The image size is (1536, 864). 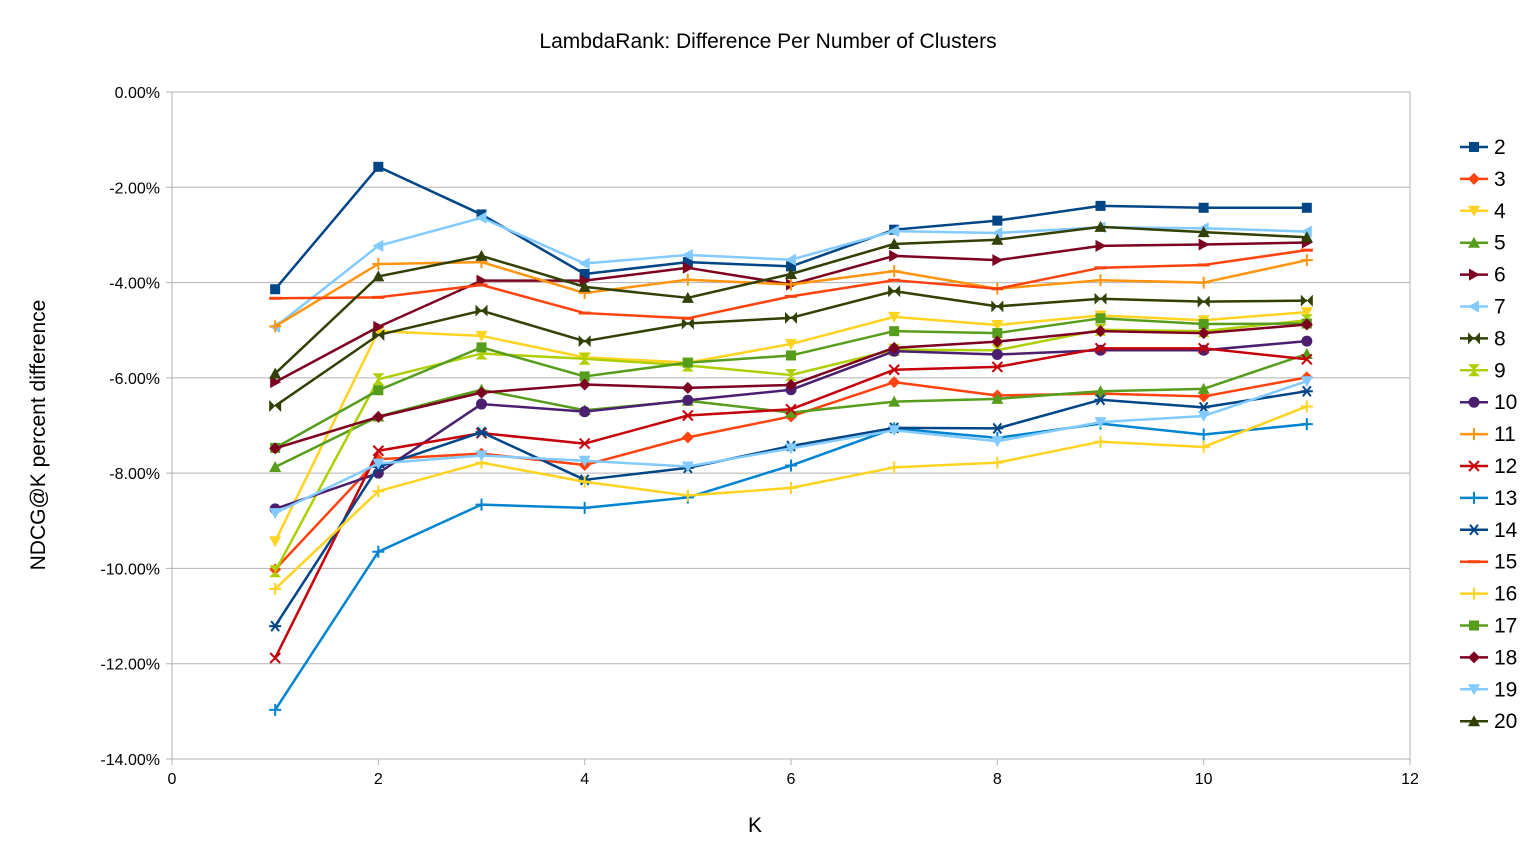 I want to click on legend-label: 5, so click(x=1500, y=243).